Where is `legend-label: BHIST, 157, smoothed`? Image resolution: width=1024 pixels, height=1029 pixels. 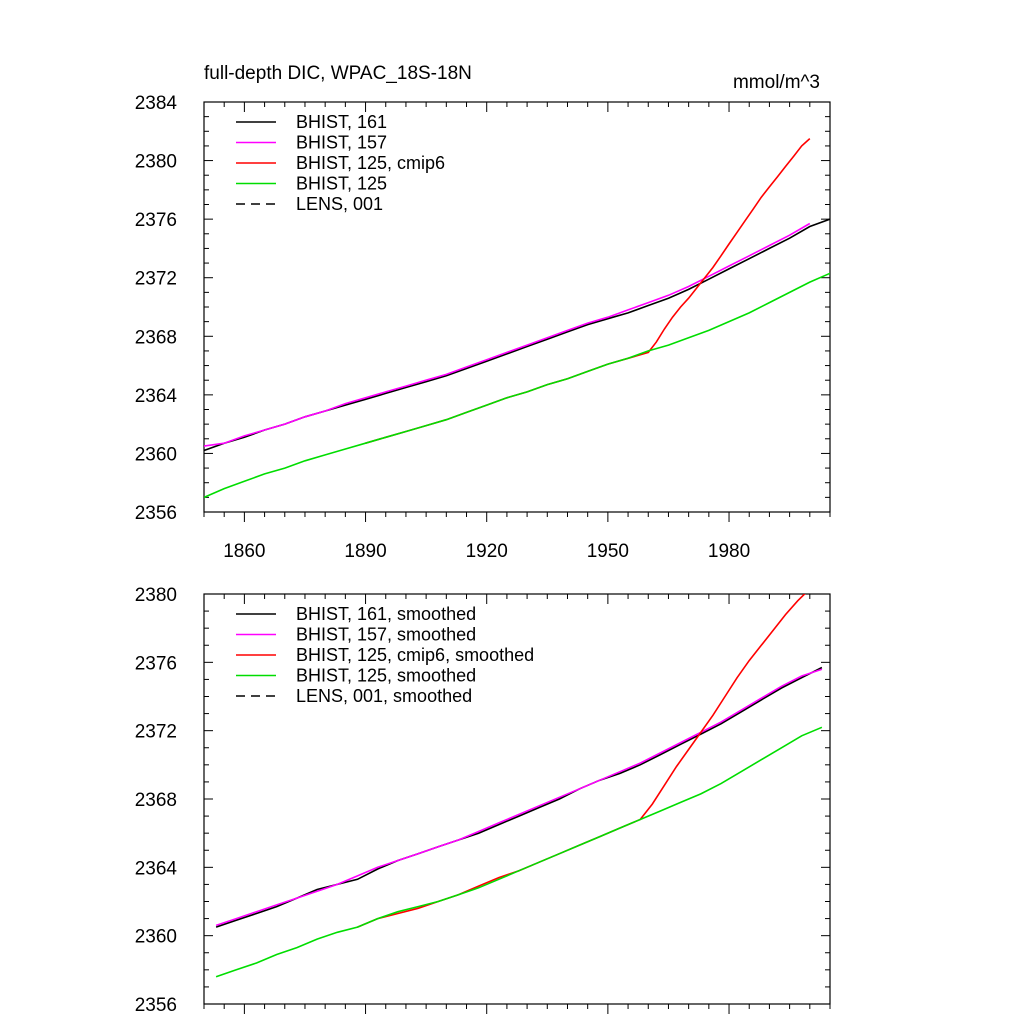
legend-label: BHIST, 157, smoothed is located at coordinates (386, 635).